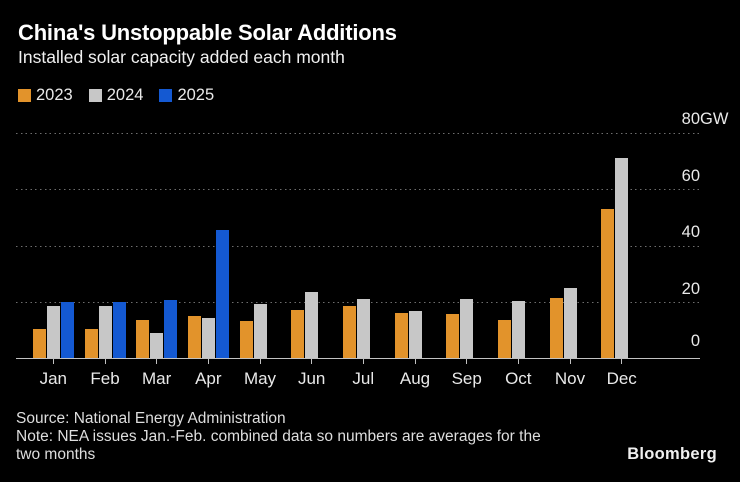  I want to click on legend-swatch-2023, so click(24, 95).